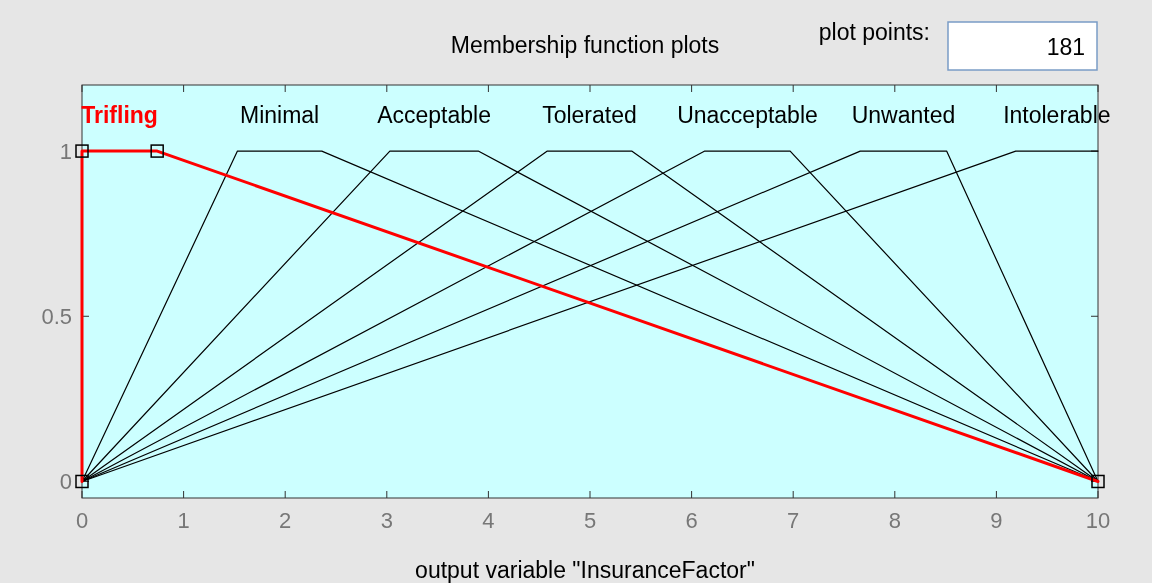  What do you see at coordinates (285, 520) in the screenshot?
I see `x-tick-label: 2` at bounding box center [285, 520].